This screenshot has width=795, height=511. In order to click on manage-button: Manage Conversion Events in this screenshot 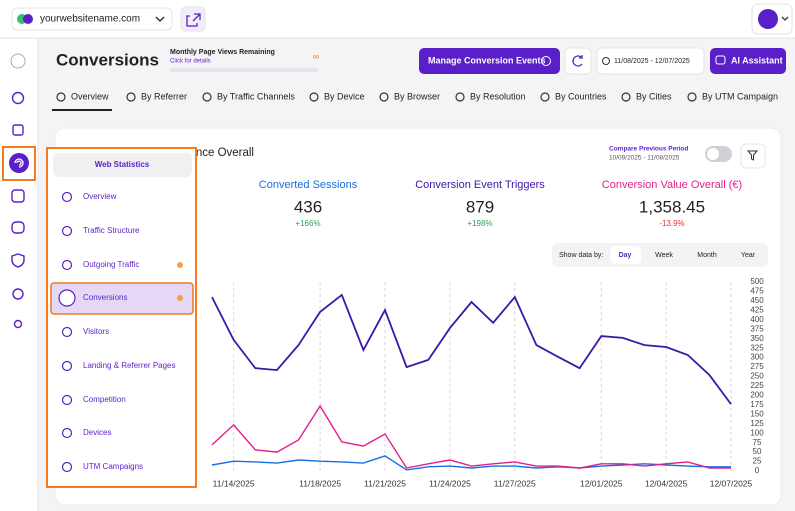, I will do `click(489, 61)`.